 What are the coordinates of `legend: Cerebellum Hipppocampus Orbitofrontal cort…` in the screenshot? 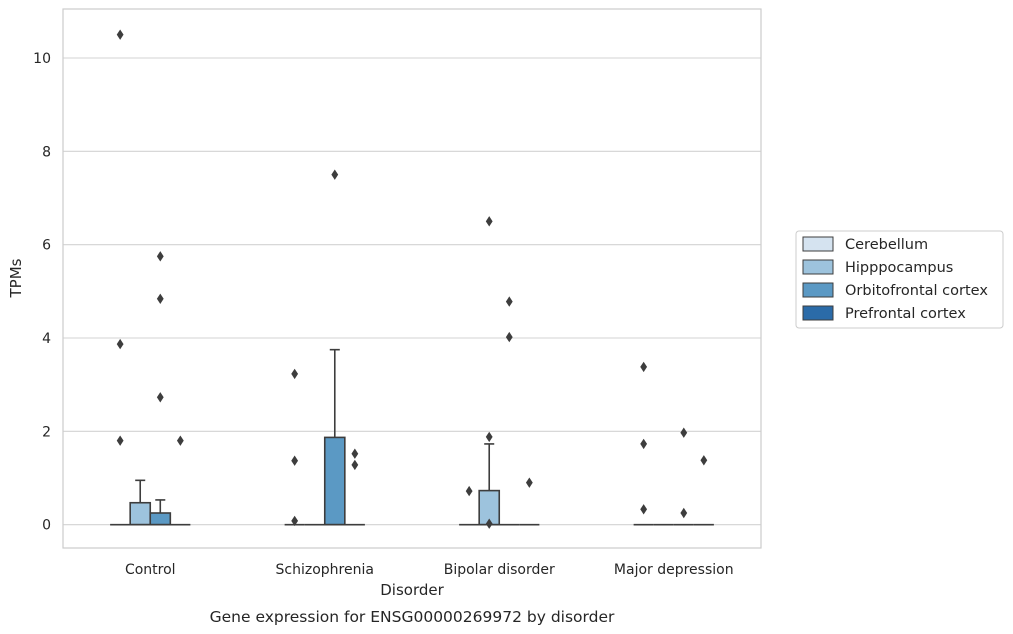 It's located at (899, 279).